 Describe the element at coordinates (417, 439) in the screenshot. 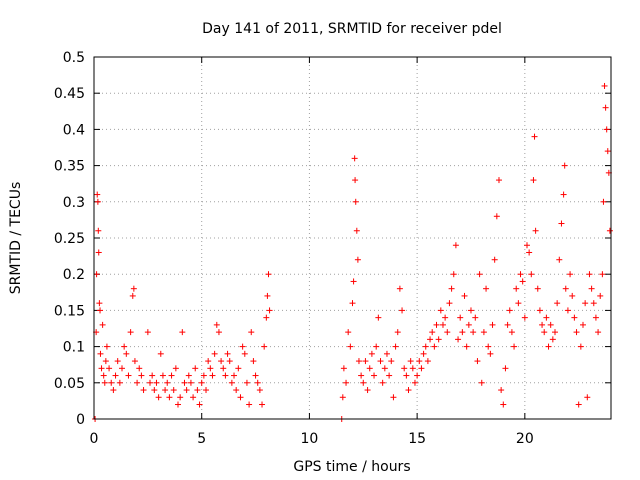

I see `x-tick-label: 15` at that location.